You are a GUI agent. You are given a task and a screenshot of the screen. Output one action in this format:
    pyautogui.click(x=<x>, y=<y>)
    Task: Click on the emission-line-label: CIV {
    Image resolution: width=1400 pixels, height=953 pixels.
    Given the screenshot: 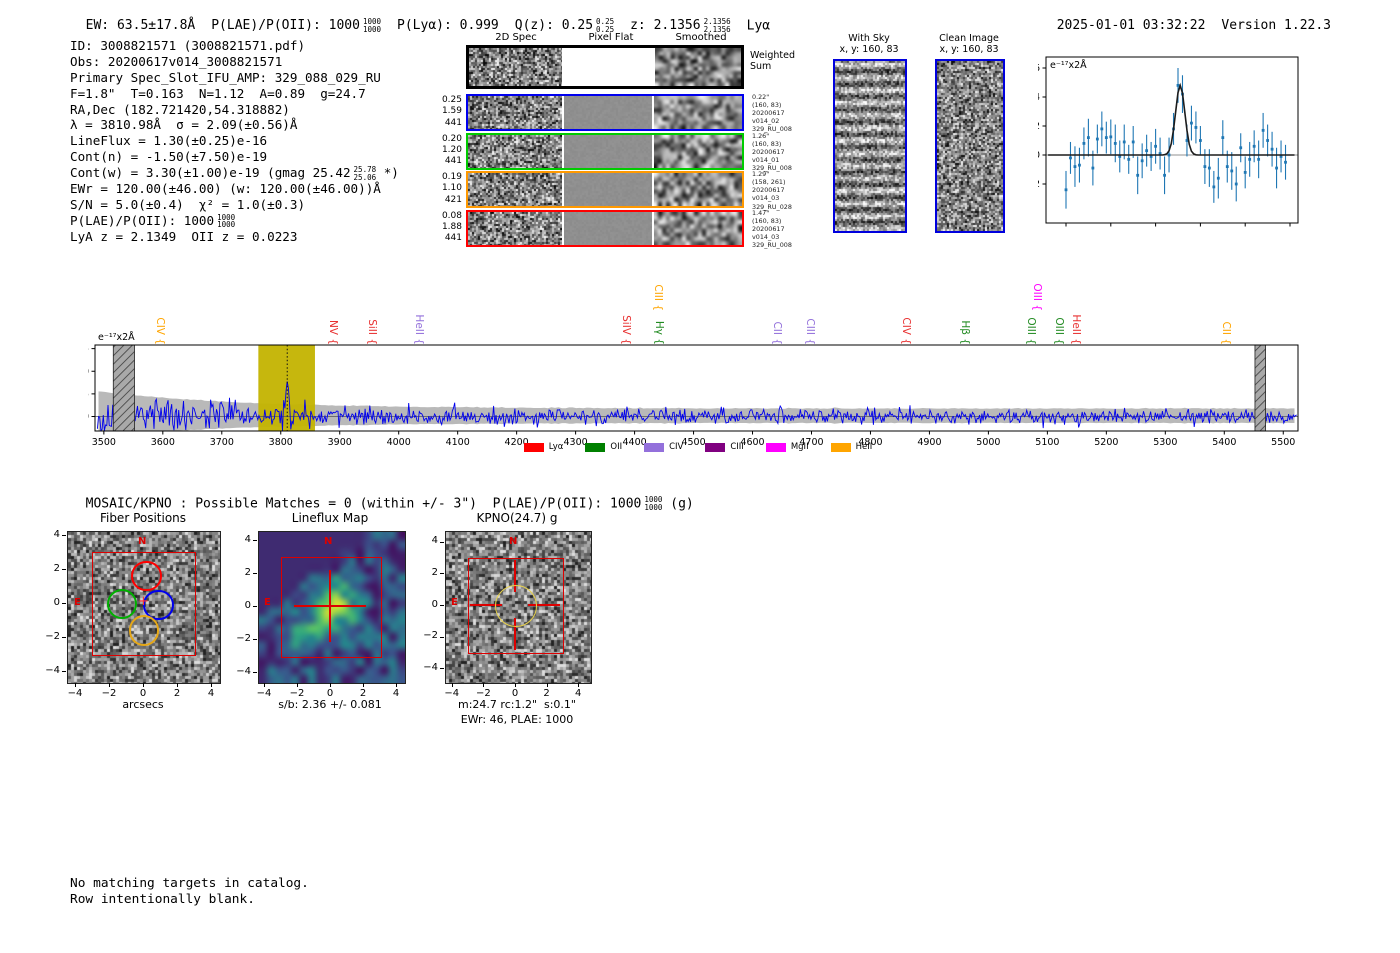 What is the action you would take?
    pyautogui.click(x=159, y=331)
    